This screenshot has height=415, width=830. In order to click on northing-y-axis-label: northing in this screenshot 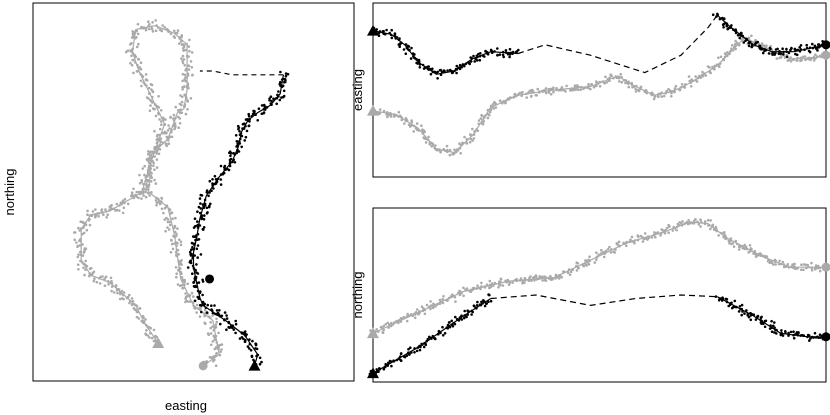, I will do `click(357, 295)`.